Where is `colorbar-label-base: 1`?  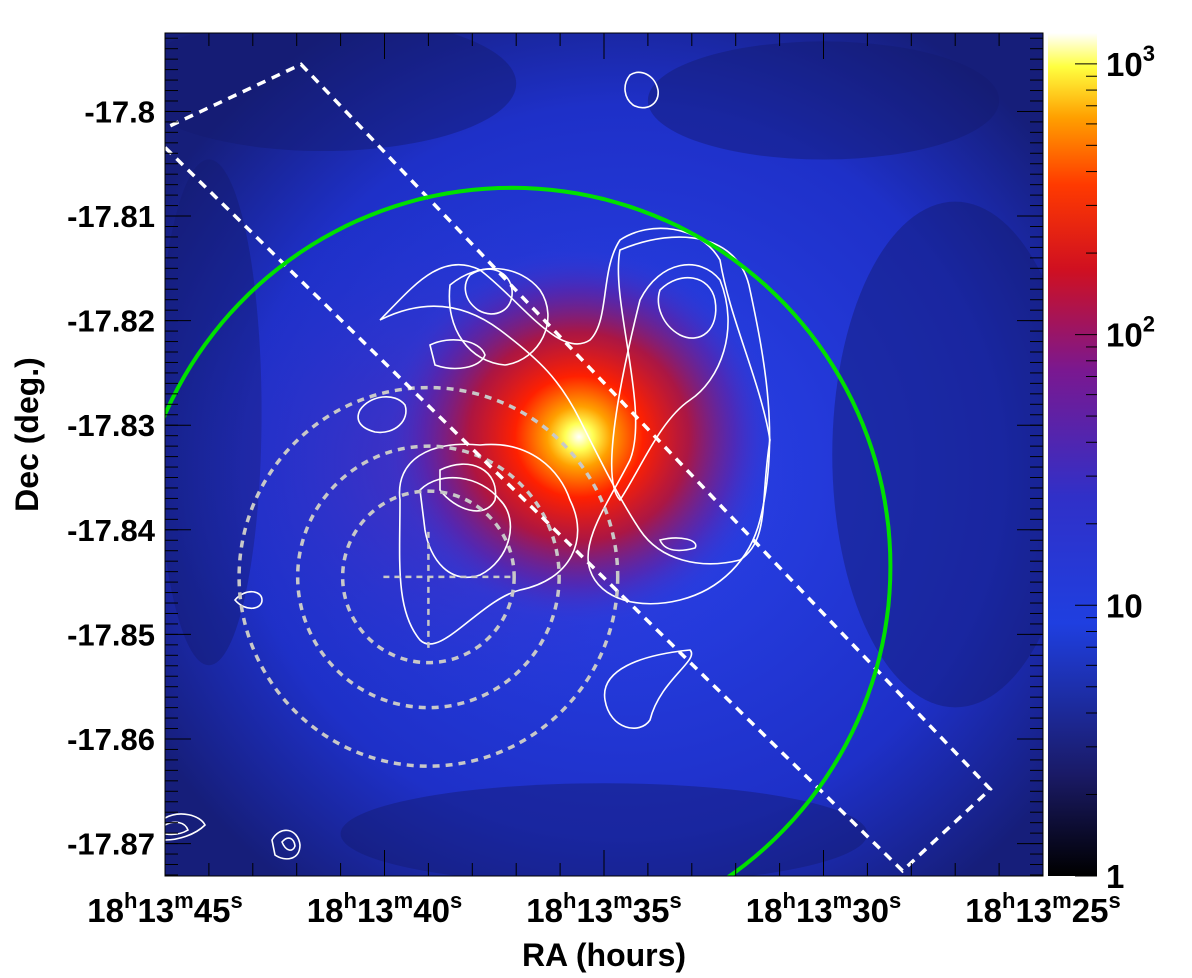
colorbar-label-base: 1 is located at coordinates (1115, 876).